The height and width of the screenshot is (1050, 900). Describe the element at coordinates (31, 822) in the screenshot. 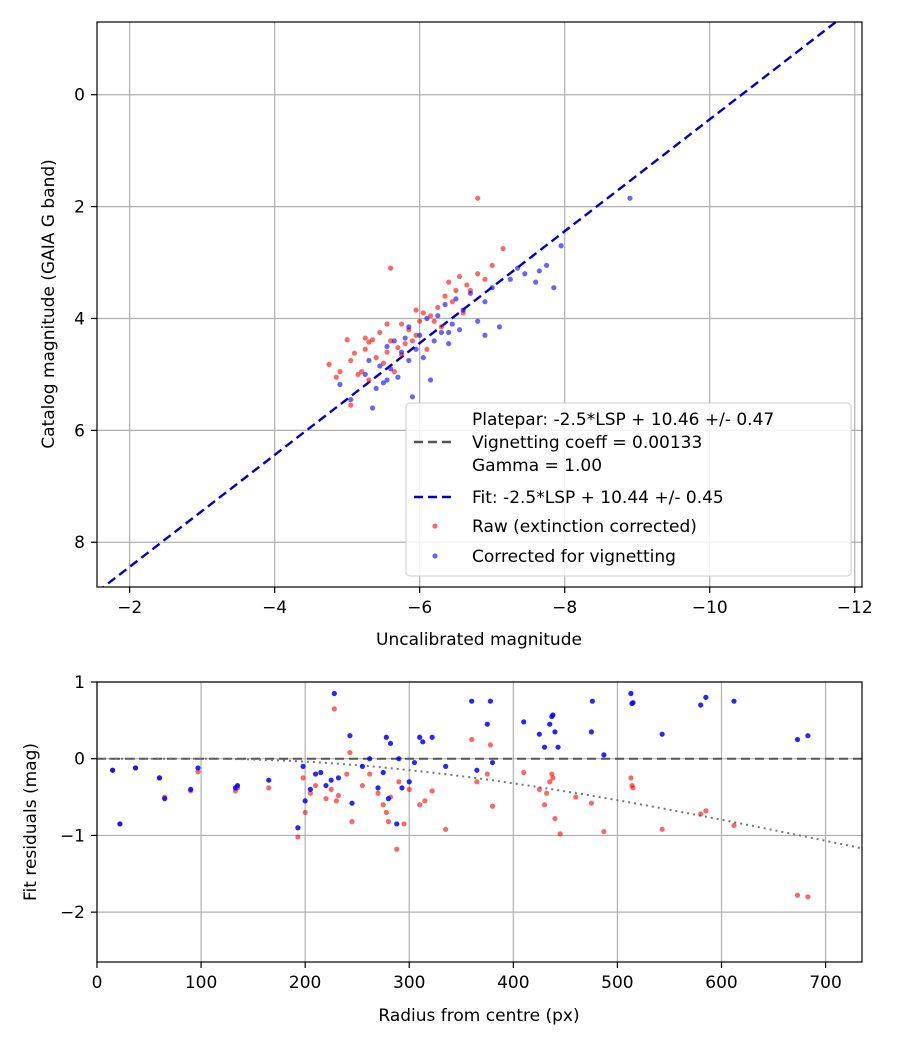

I see `bottom-y-axis-label: Fit residuals (mag)` at that location.